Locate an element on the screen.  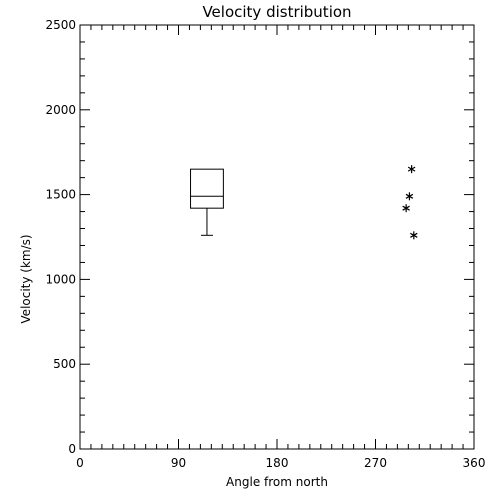
chart-title: Velocity distribution is located at coordinates (276, 12).